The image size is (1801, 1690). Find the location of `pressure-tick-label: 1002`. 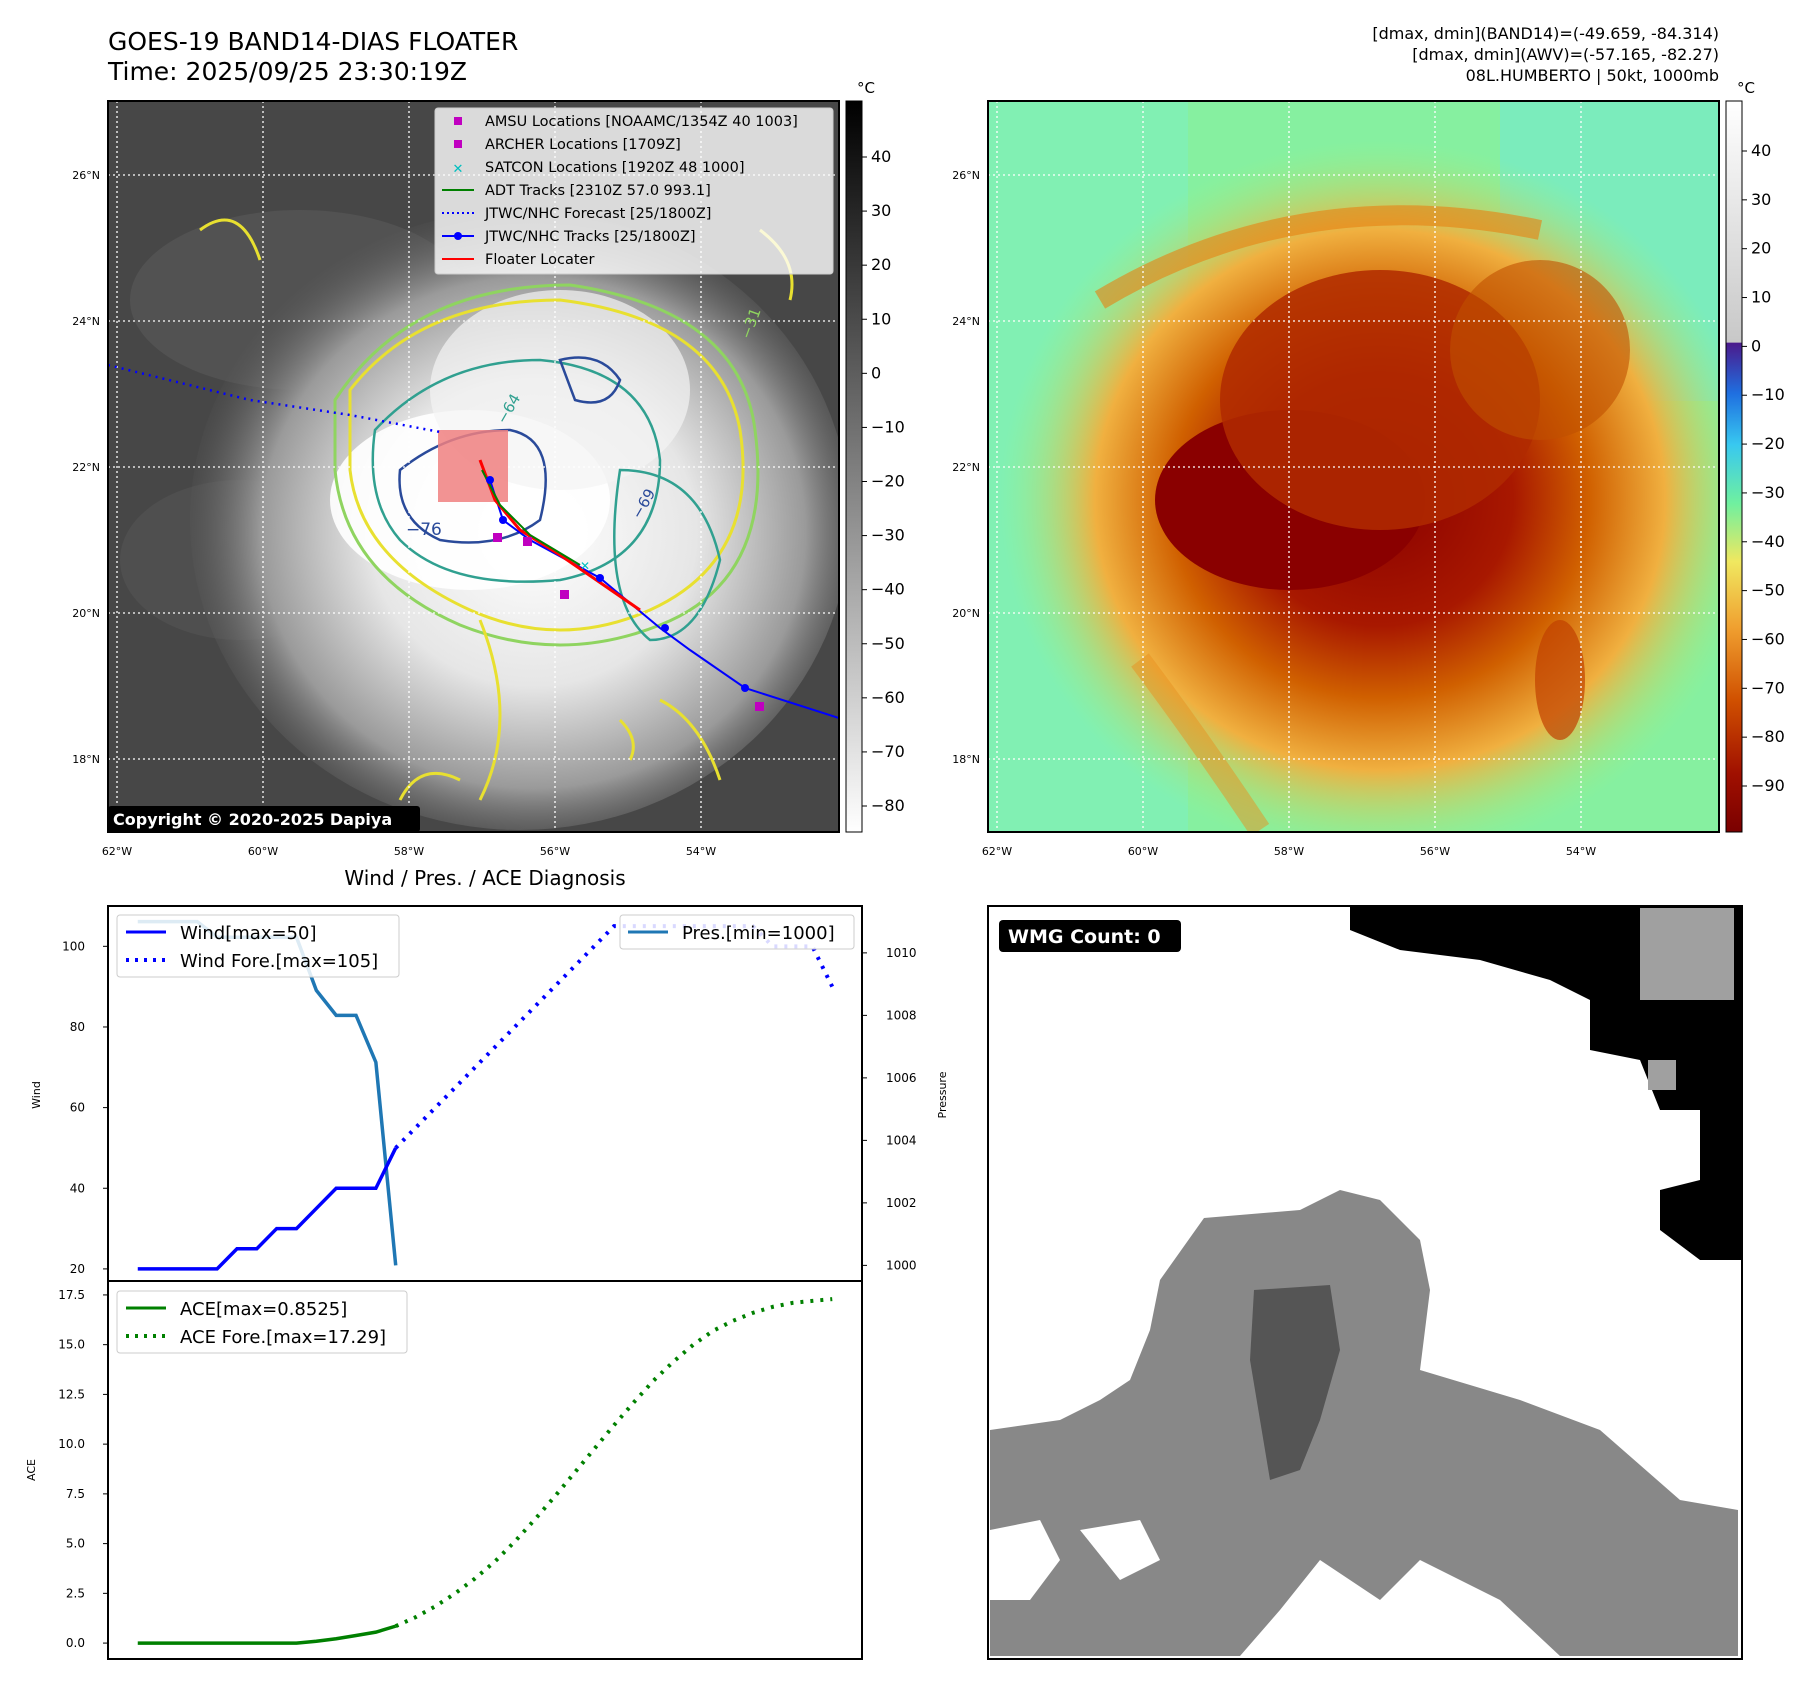

pressure-tick-label: 1002 is located at coordinates (901, 1203).